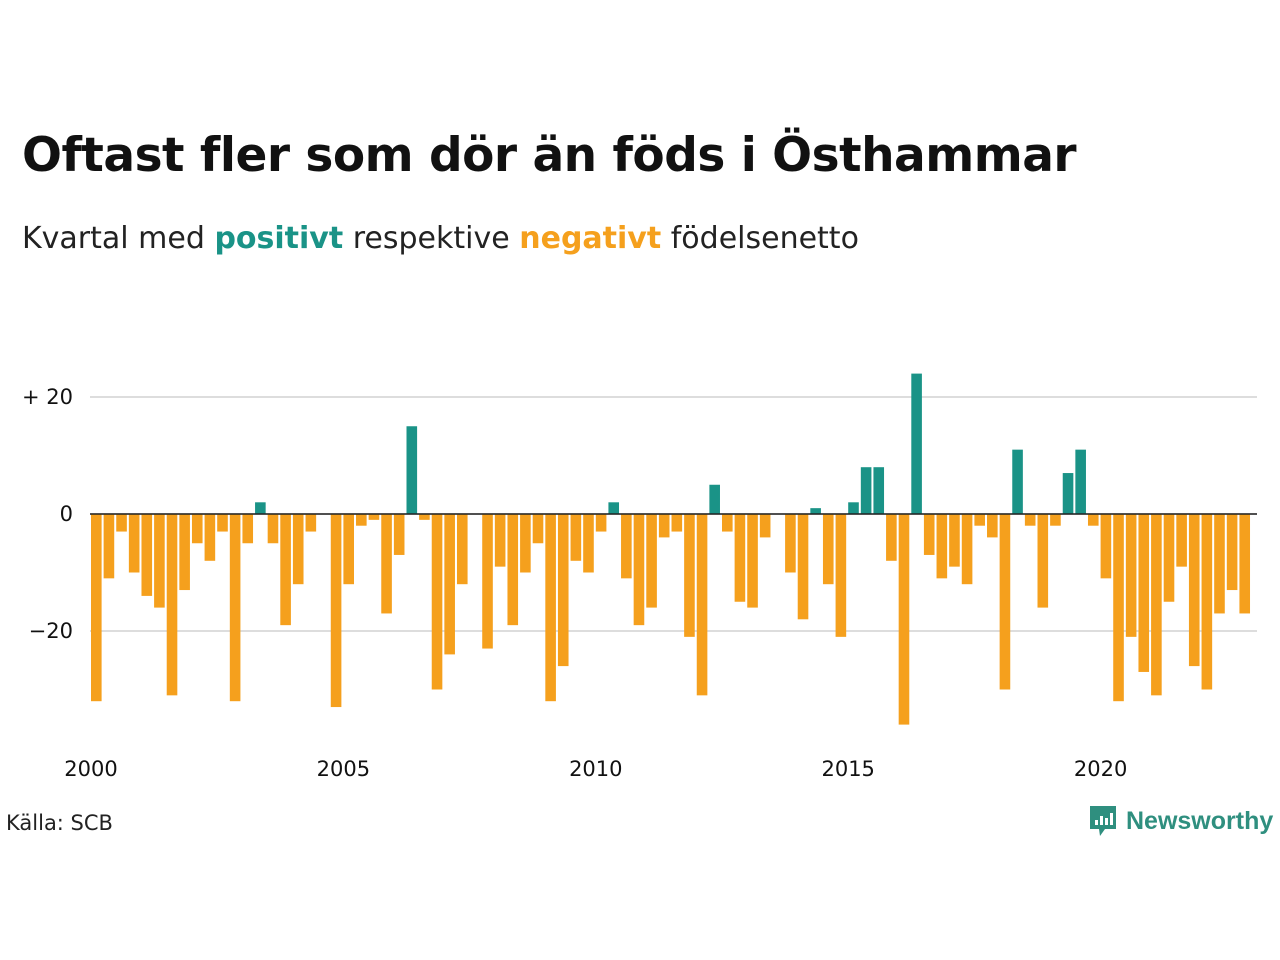  I want to click on brand-name: Newsworthy, so click(1200, 820).